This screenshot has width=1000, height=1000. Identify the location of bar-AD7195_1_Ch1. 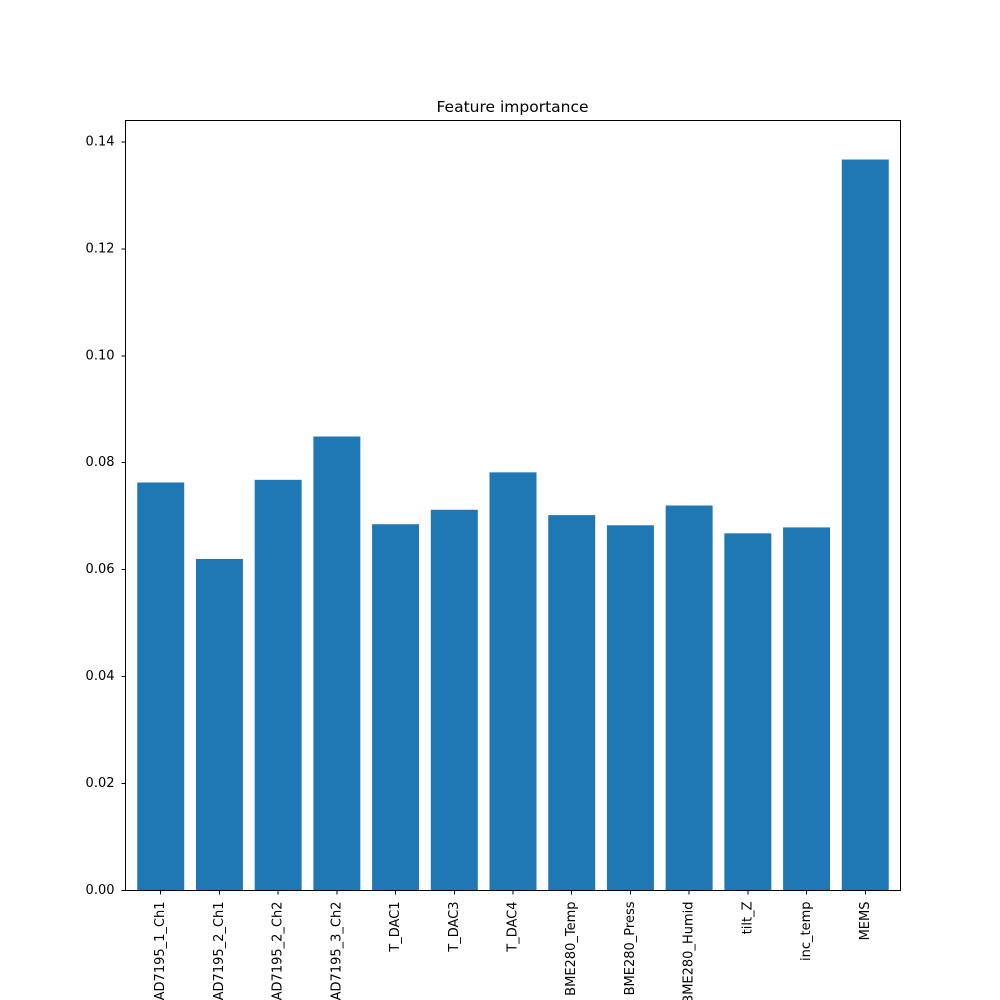
(161, 686).